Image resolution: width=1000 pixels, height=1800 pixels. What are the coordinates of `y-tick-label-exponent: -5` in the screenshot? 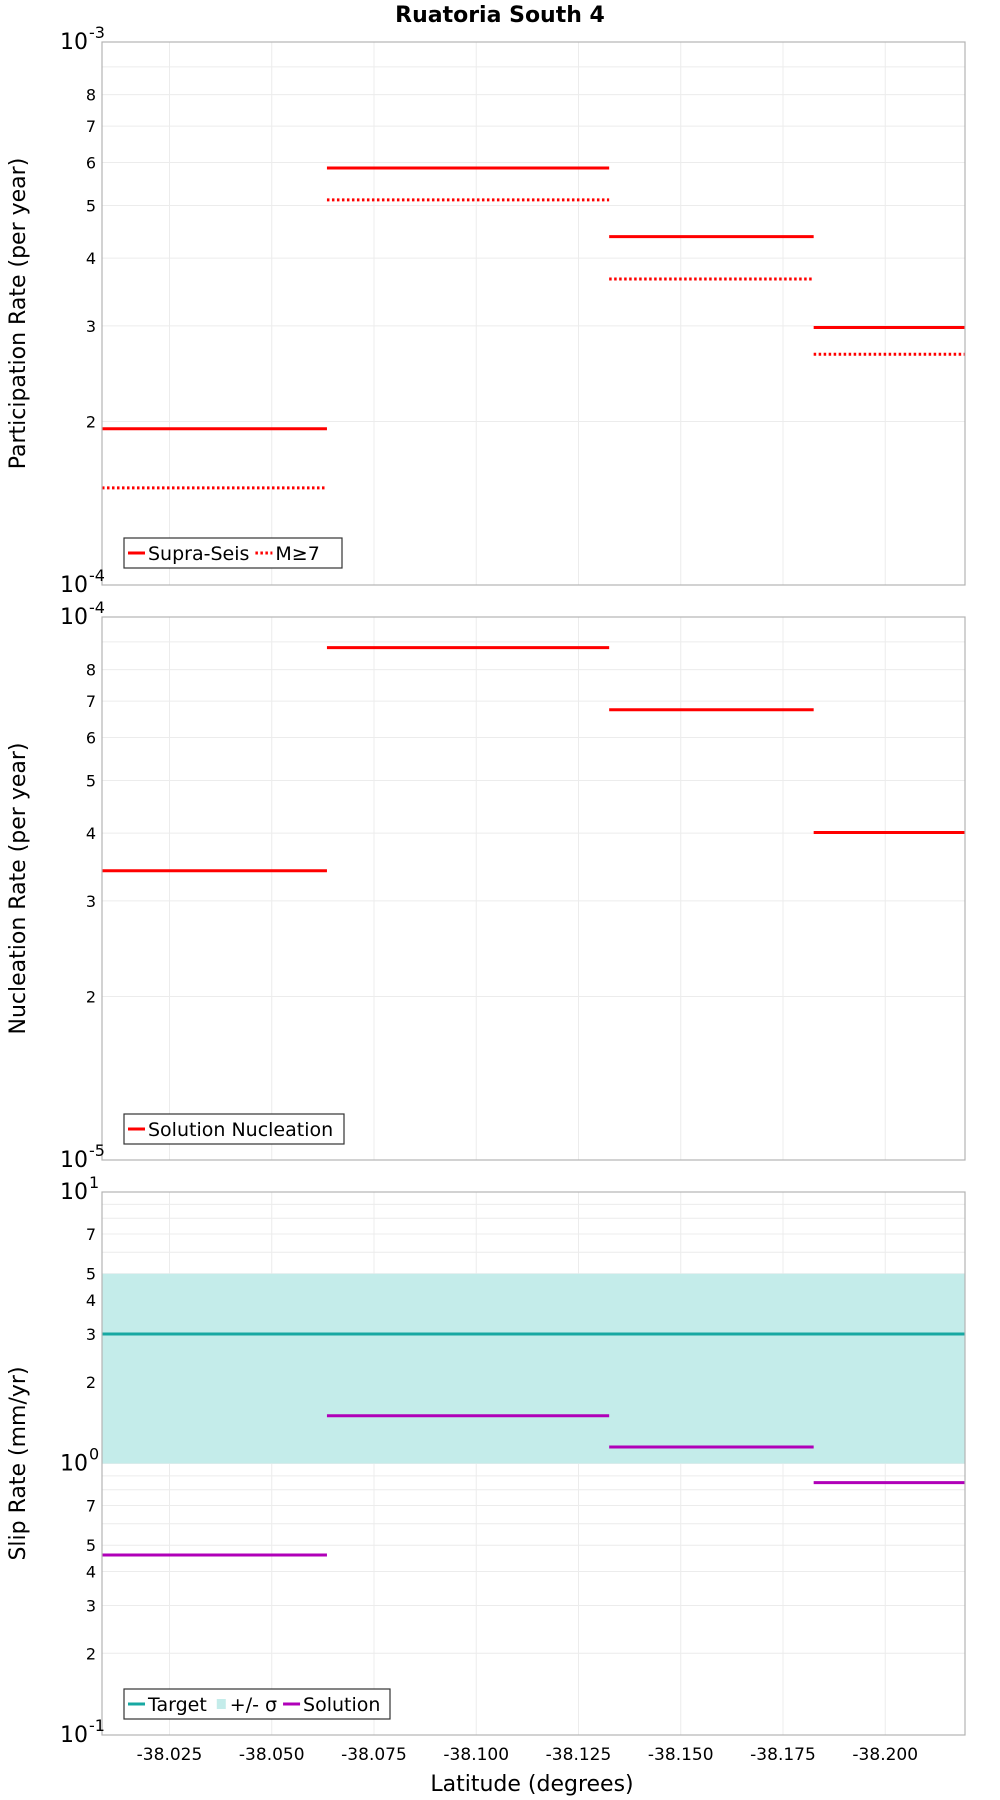 It's located at (97, 1150).